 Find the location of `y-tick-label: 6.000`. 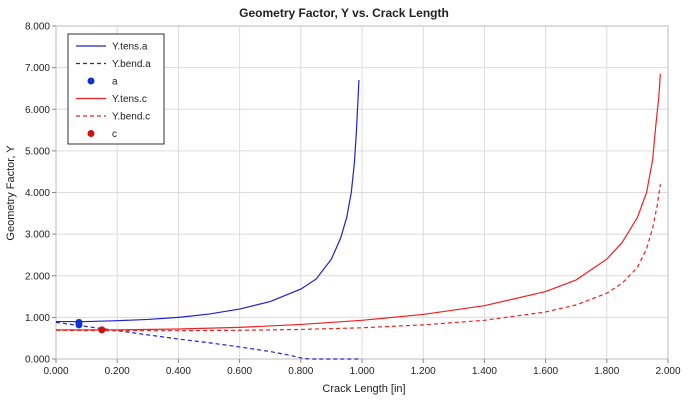

y-tick-label: 6.000 is located at coordinates (37, 110).